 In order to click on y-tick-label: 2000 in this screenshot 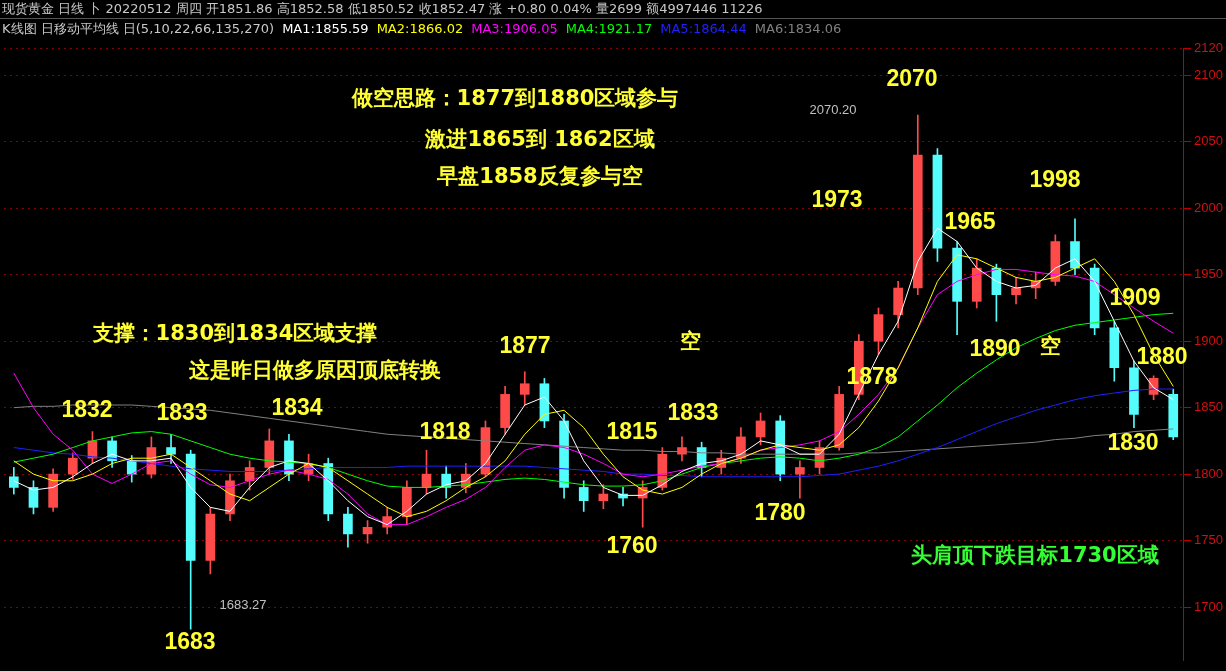, I will do `click(1208, 207)`.